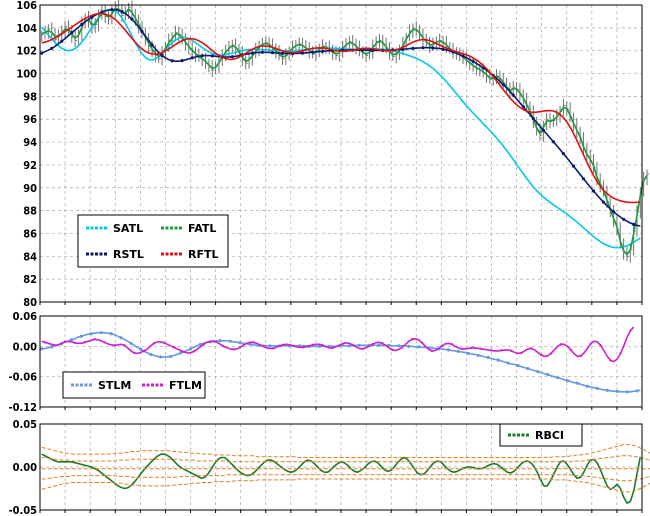 The width and height of the screenshot is (650, 516). Describe the element at coordinates (114, 385) in the screenshot. I see `legend-label: STLM` at that location.